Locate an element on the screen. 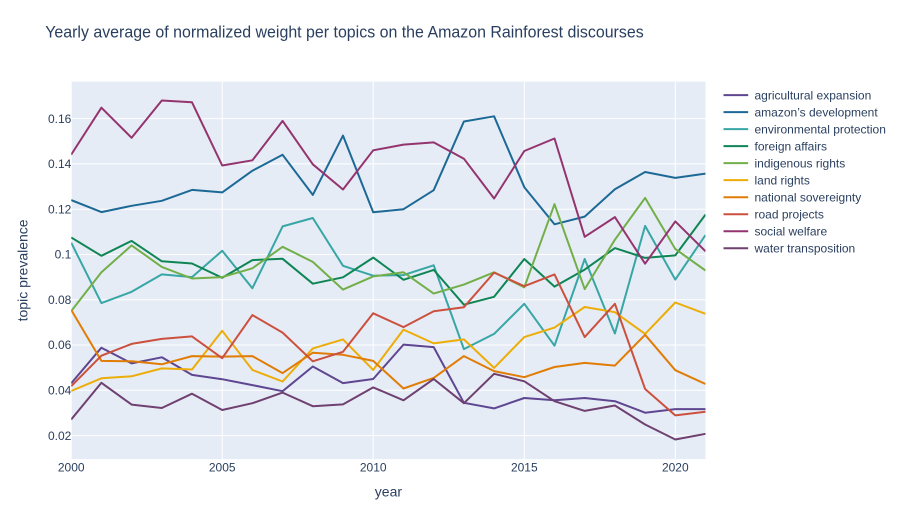 The image size is (913, 530). svg-text: 0.04 is located at coordinates (60, 391).